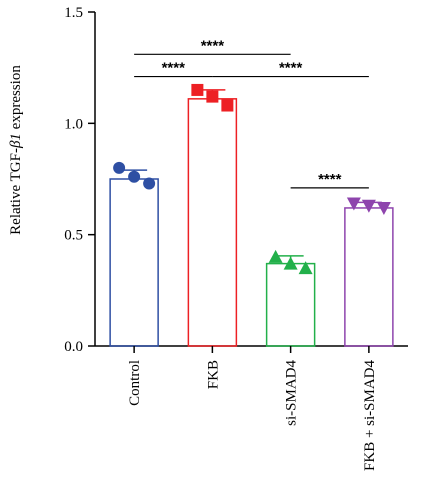  Describe the element at coordinates (73, 13) in the screenshot. I see `y-tick-label: 1.5` at that location.